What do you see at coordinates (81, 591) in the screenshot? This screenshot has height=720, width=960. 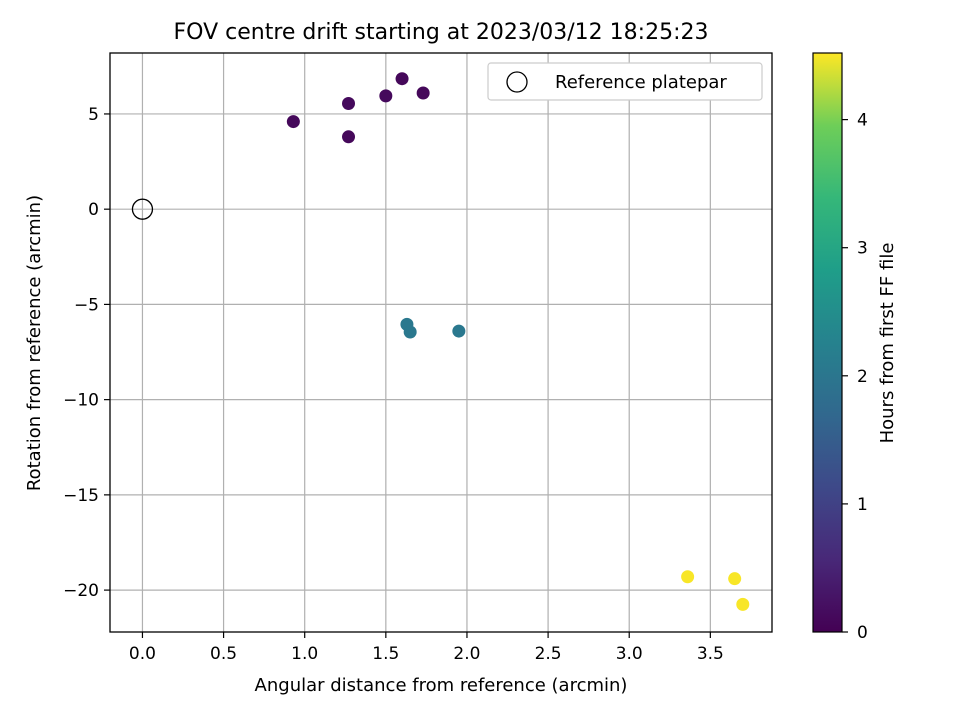 I see `y-tick-label: −20` at bounding box center [81, 591].